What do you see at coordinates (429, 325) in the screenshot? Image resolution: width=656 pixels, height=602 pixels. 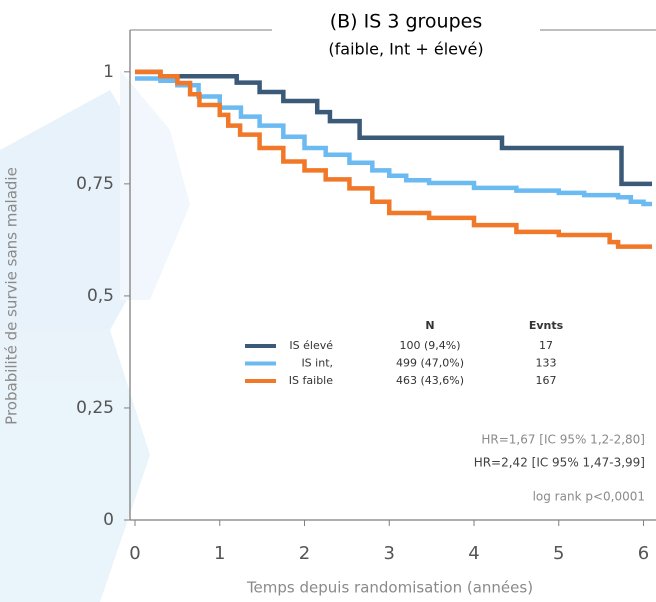 I see `legend-header: N` at bounding box center [429, 325].